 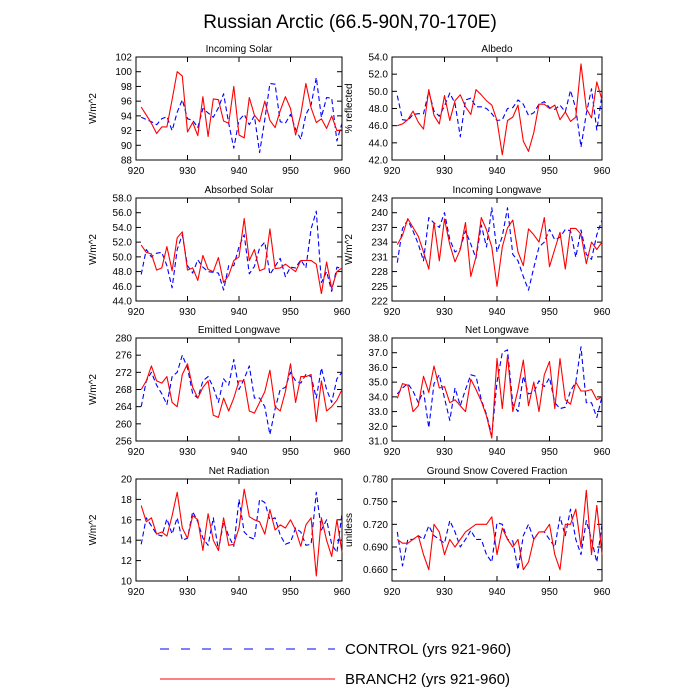 I want to click on y-tick-label: 96, so click(x=127, y=102).